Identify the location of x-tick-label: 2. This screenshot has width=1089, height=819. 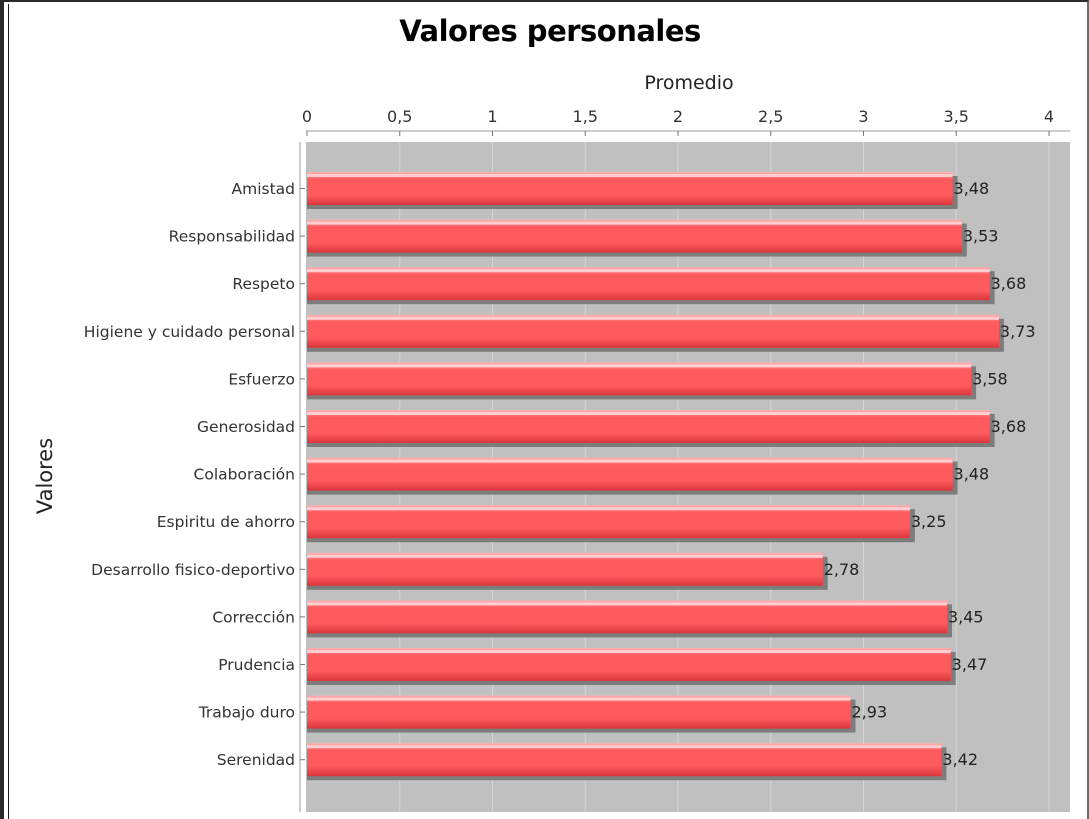
(678, 116).